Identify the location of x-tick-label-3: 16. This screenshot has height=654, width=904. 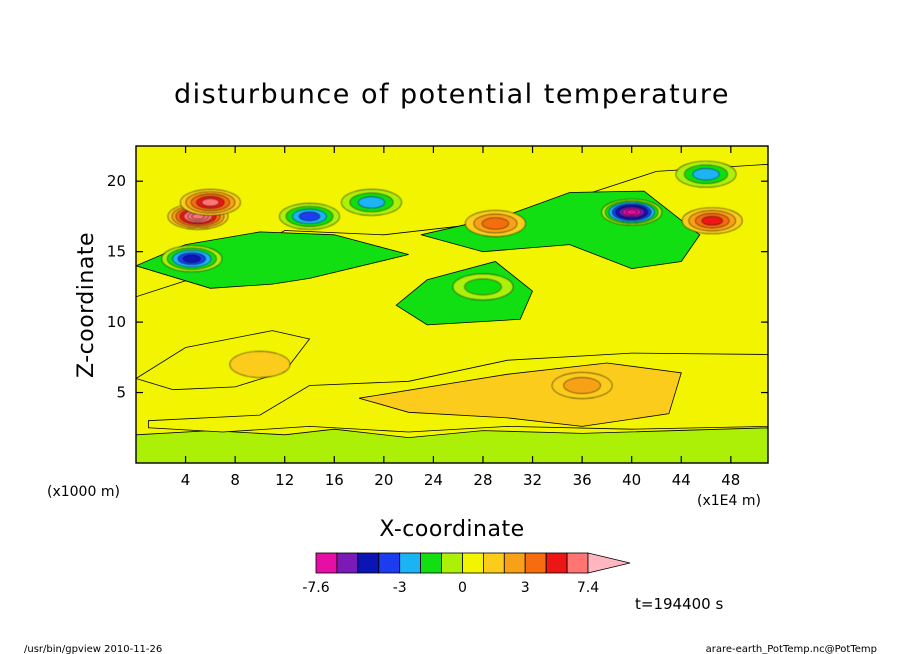
(334, 480).